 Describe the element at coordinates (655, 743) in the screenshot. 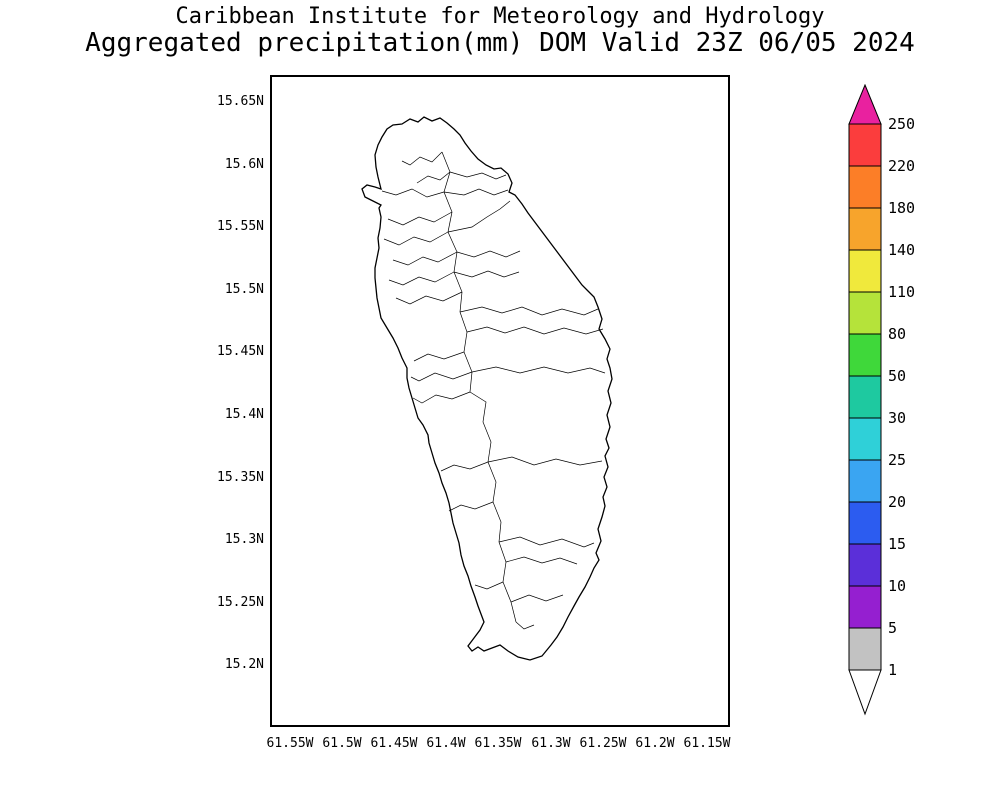

I see `x-axis-label: 61.2W` at that location.